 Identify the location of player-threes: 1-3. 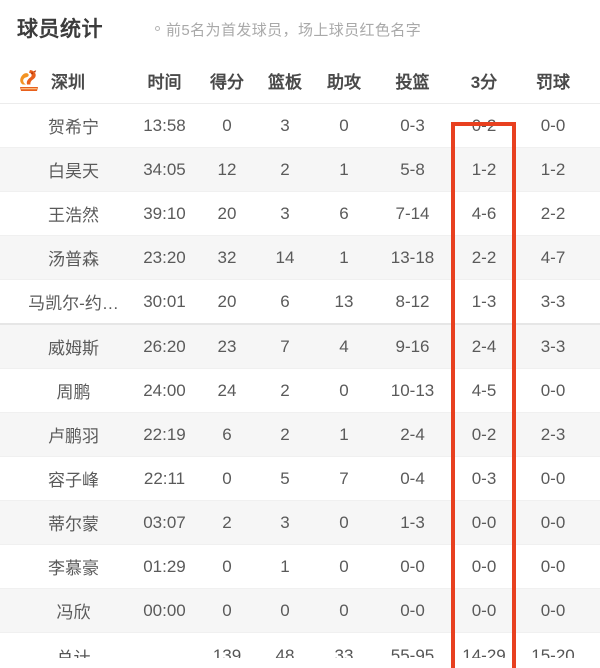
(484, 302).